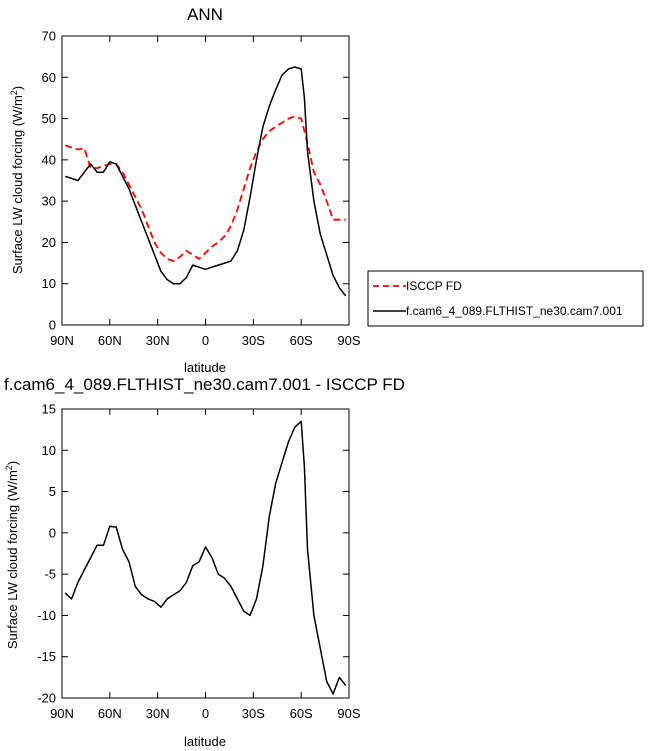 The width and height of the screenshot is (648, 751). I want to click on y-tick-label-top: 60, so click(49, 77).